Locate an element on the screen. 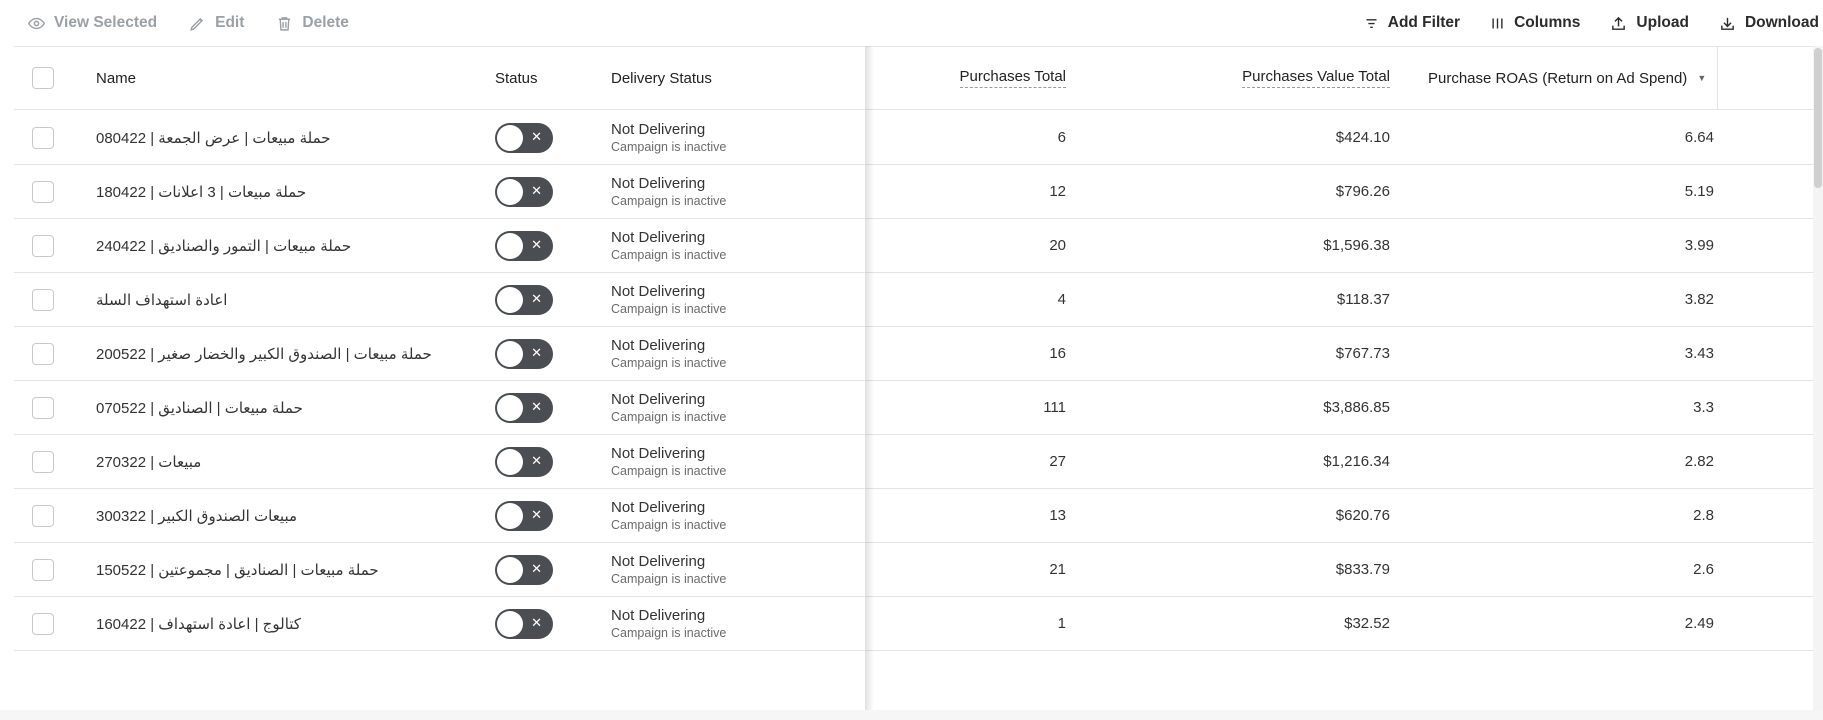 The image size is (1823, 720). download-button: Download is located at coordinates (1769, 23).